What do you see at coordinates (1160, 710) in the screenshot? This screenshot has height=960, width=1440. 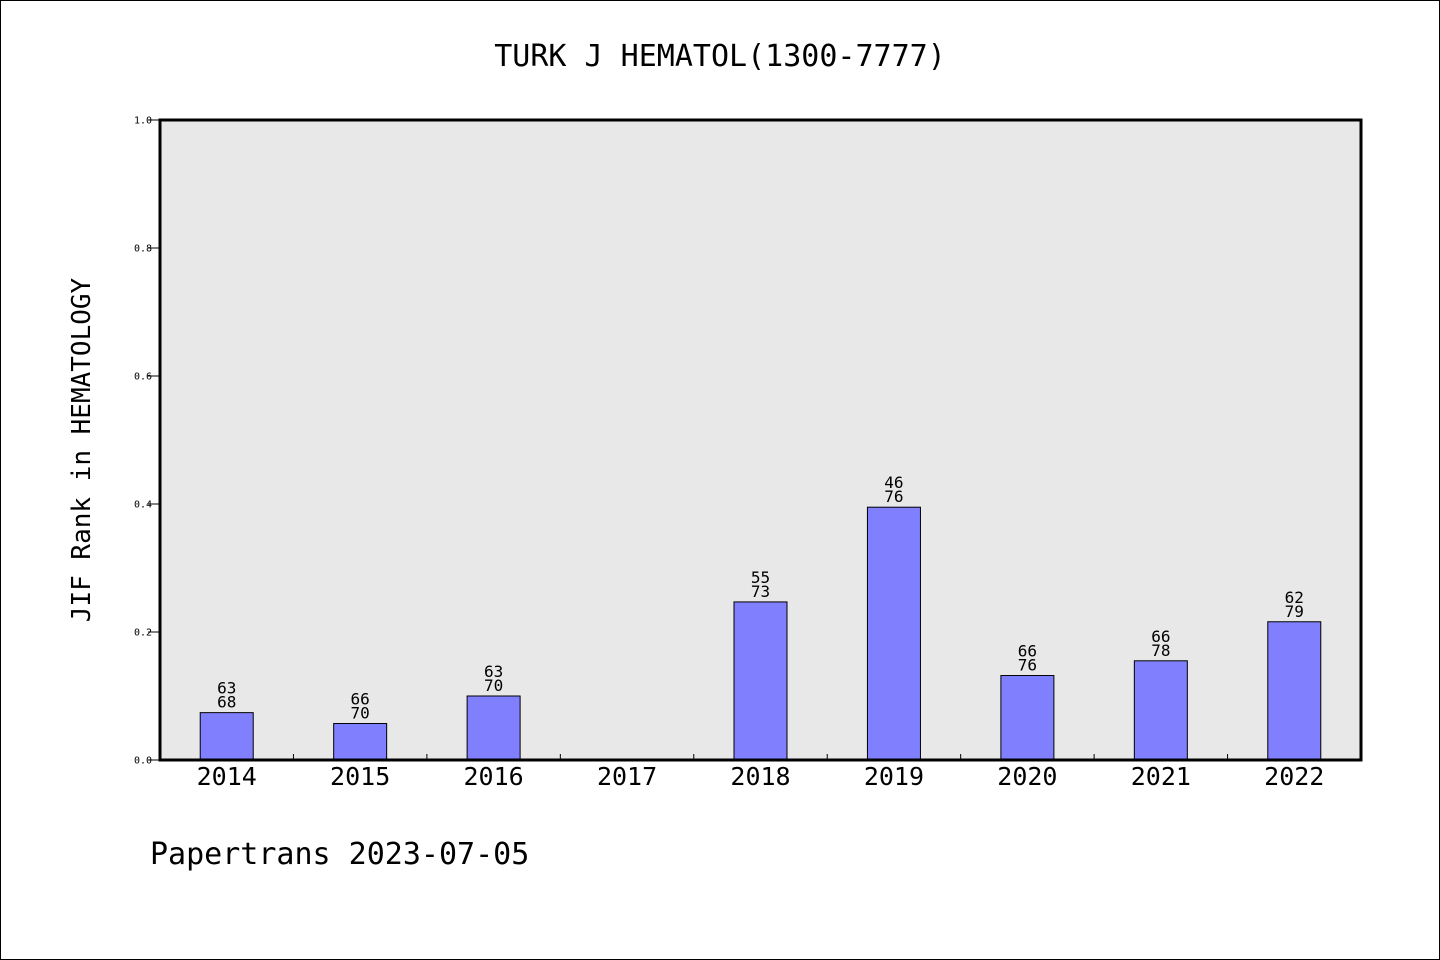 I see `bar-2021` at bounding box center [1160, 710].